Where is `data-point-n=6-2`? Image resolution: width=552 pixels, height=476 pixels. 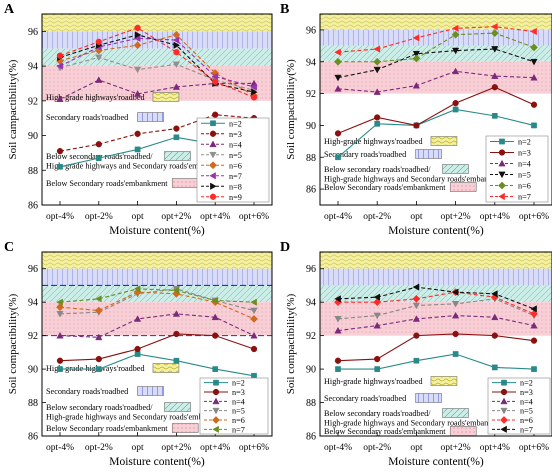
data-point-n=6-2 is located at coordinates (416, 298).